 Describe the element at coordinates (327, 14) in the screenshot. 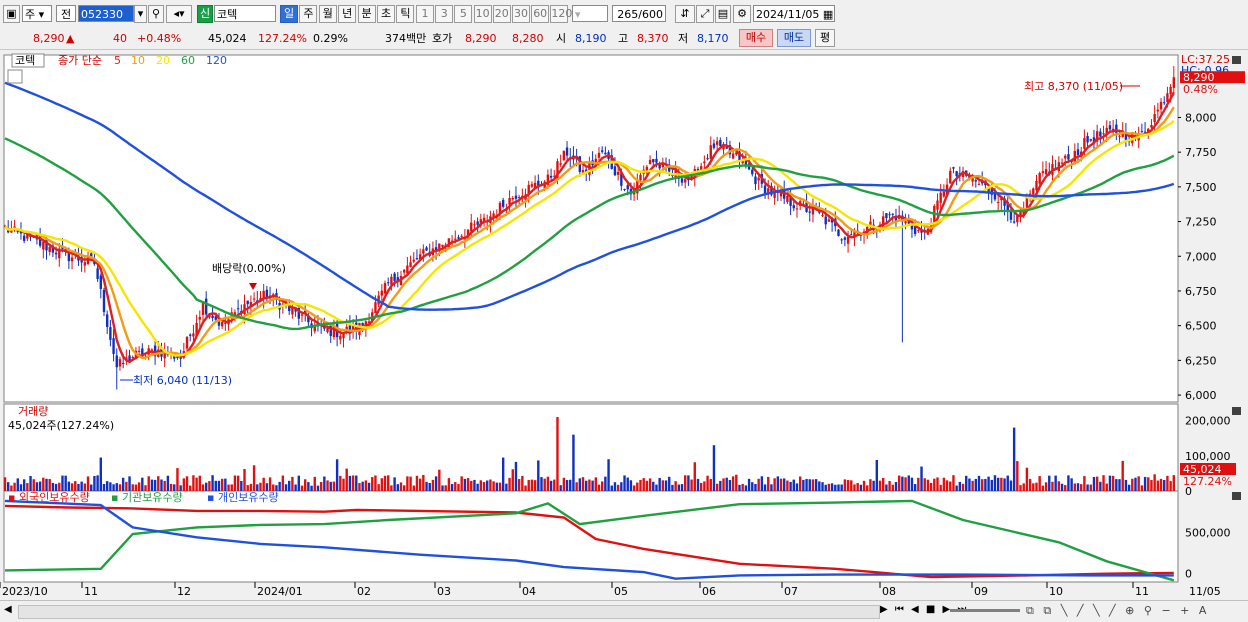

I see `period-tab-2: 월` at that location.